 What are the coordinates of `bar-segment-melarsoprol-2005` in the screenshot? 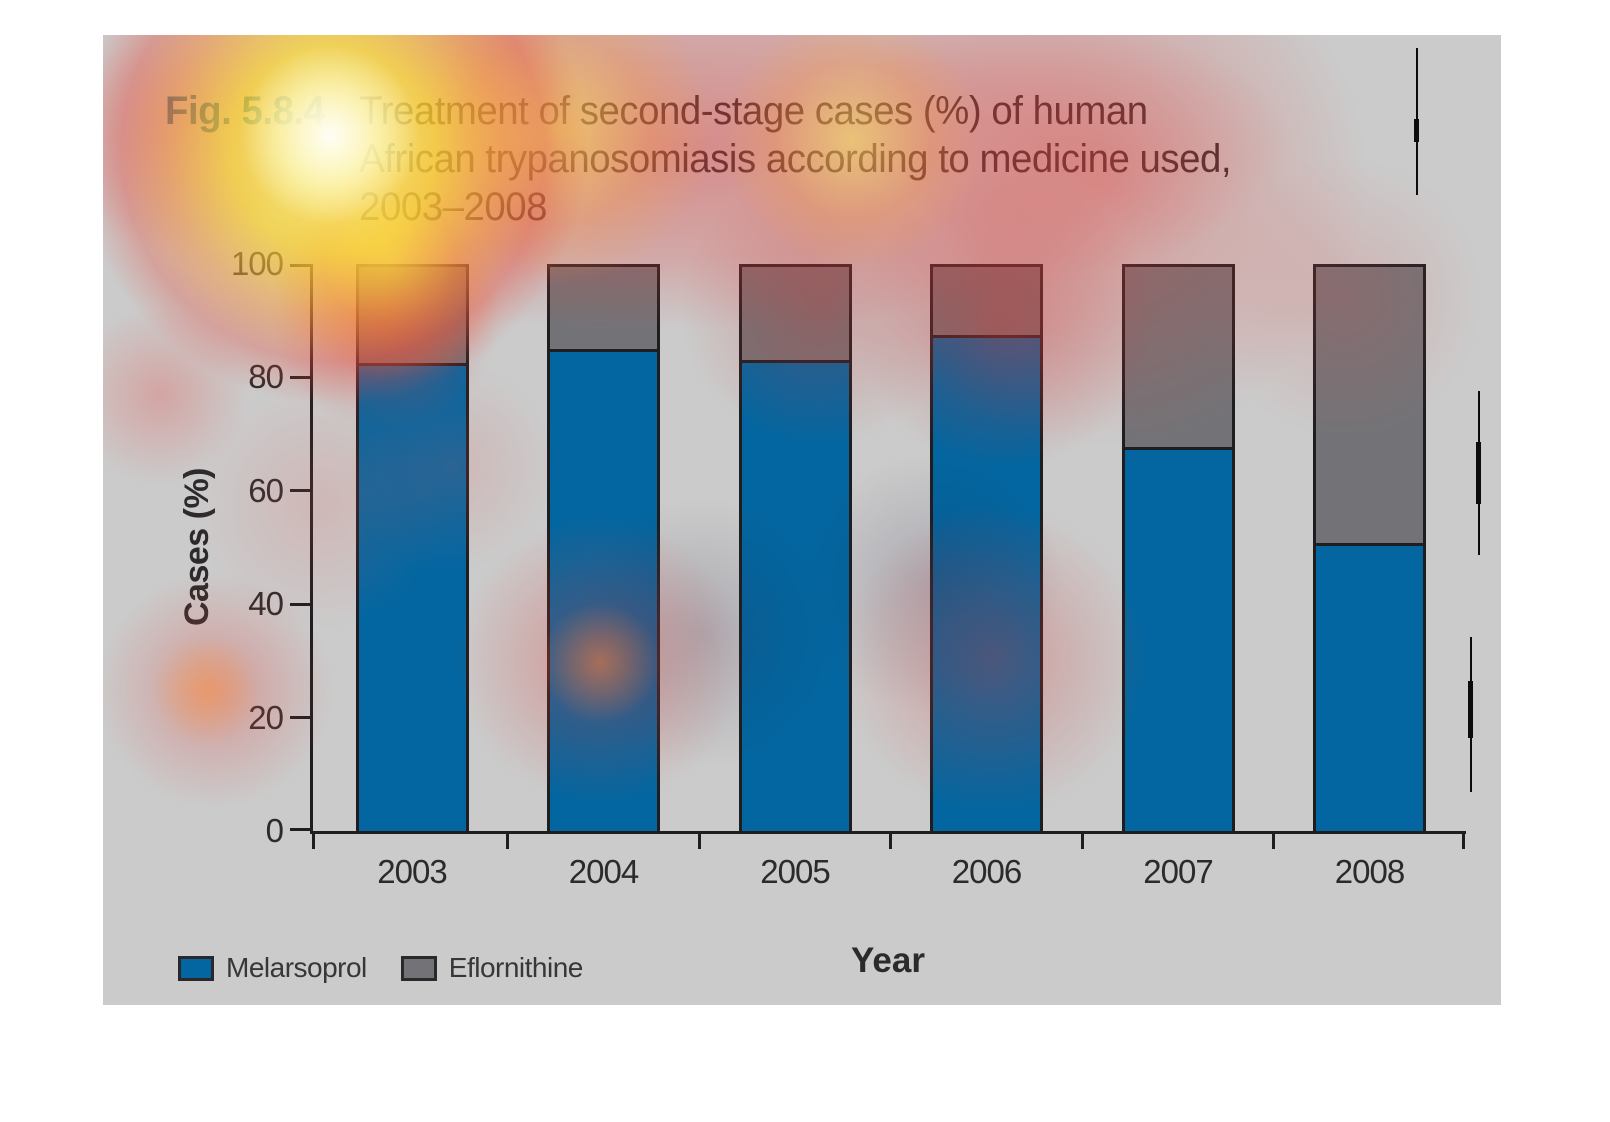 It's located at (795, 595).